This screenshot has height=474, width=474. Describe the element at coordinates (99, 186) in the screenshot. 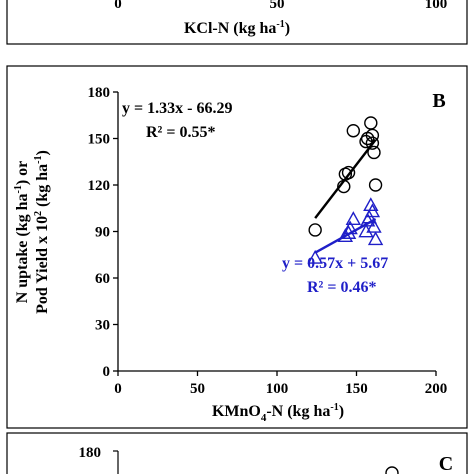

I see `y-tick-label: 120` at that location.